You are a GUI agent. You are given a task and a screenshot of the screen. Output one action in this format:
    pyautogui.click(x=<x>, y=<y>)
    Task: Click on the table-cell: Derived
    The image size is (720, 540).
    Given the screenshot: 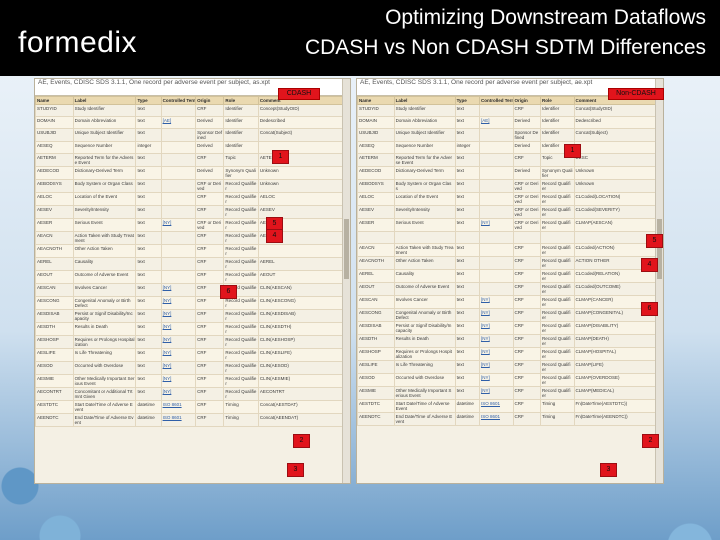 What is the action you would take?
    pyautogui.click(x=210, y=173)
    